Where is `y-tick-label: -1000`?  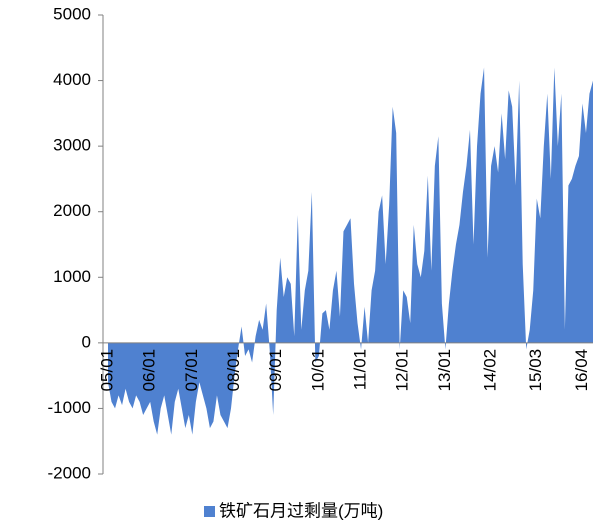
y-tick-label: -1000 is located at coordinates (69, 407).